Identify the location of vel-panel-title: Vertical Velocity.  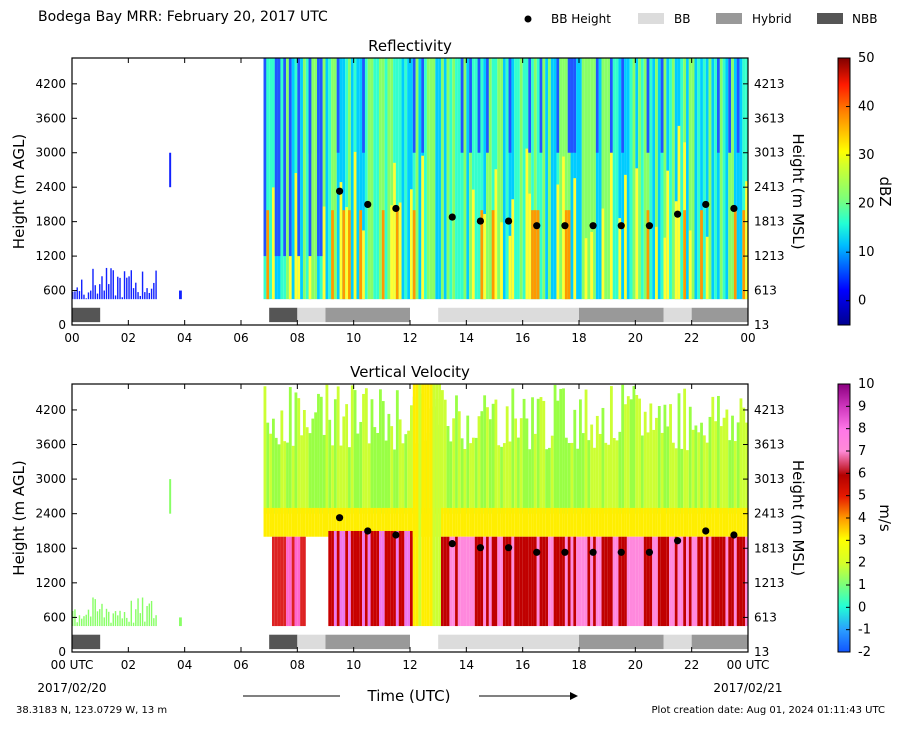
(410, 372).